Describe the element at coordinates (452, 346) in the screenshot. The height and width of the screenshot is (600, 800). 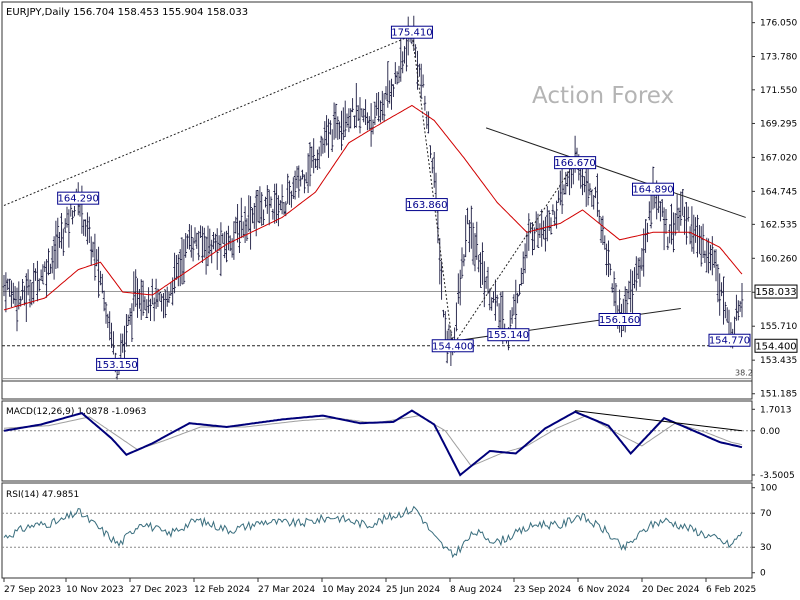
I see `price-tag-label: 154.400` at that location.